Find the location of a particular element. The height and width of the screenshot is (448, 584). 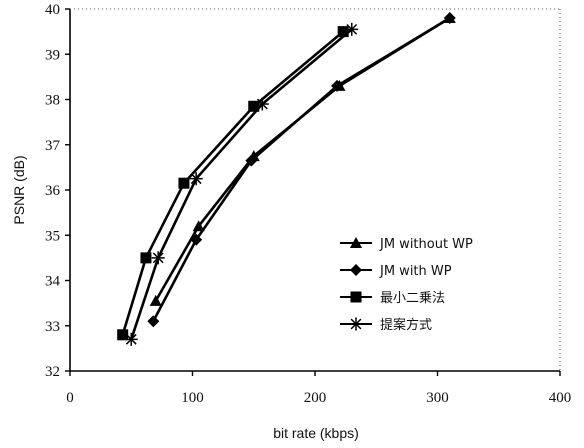

x-tick-label: 200 is located at coordinates (315, 398).